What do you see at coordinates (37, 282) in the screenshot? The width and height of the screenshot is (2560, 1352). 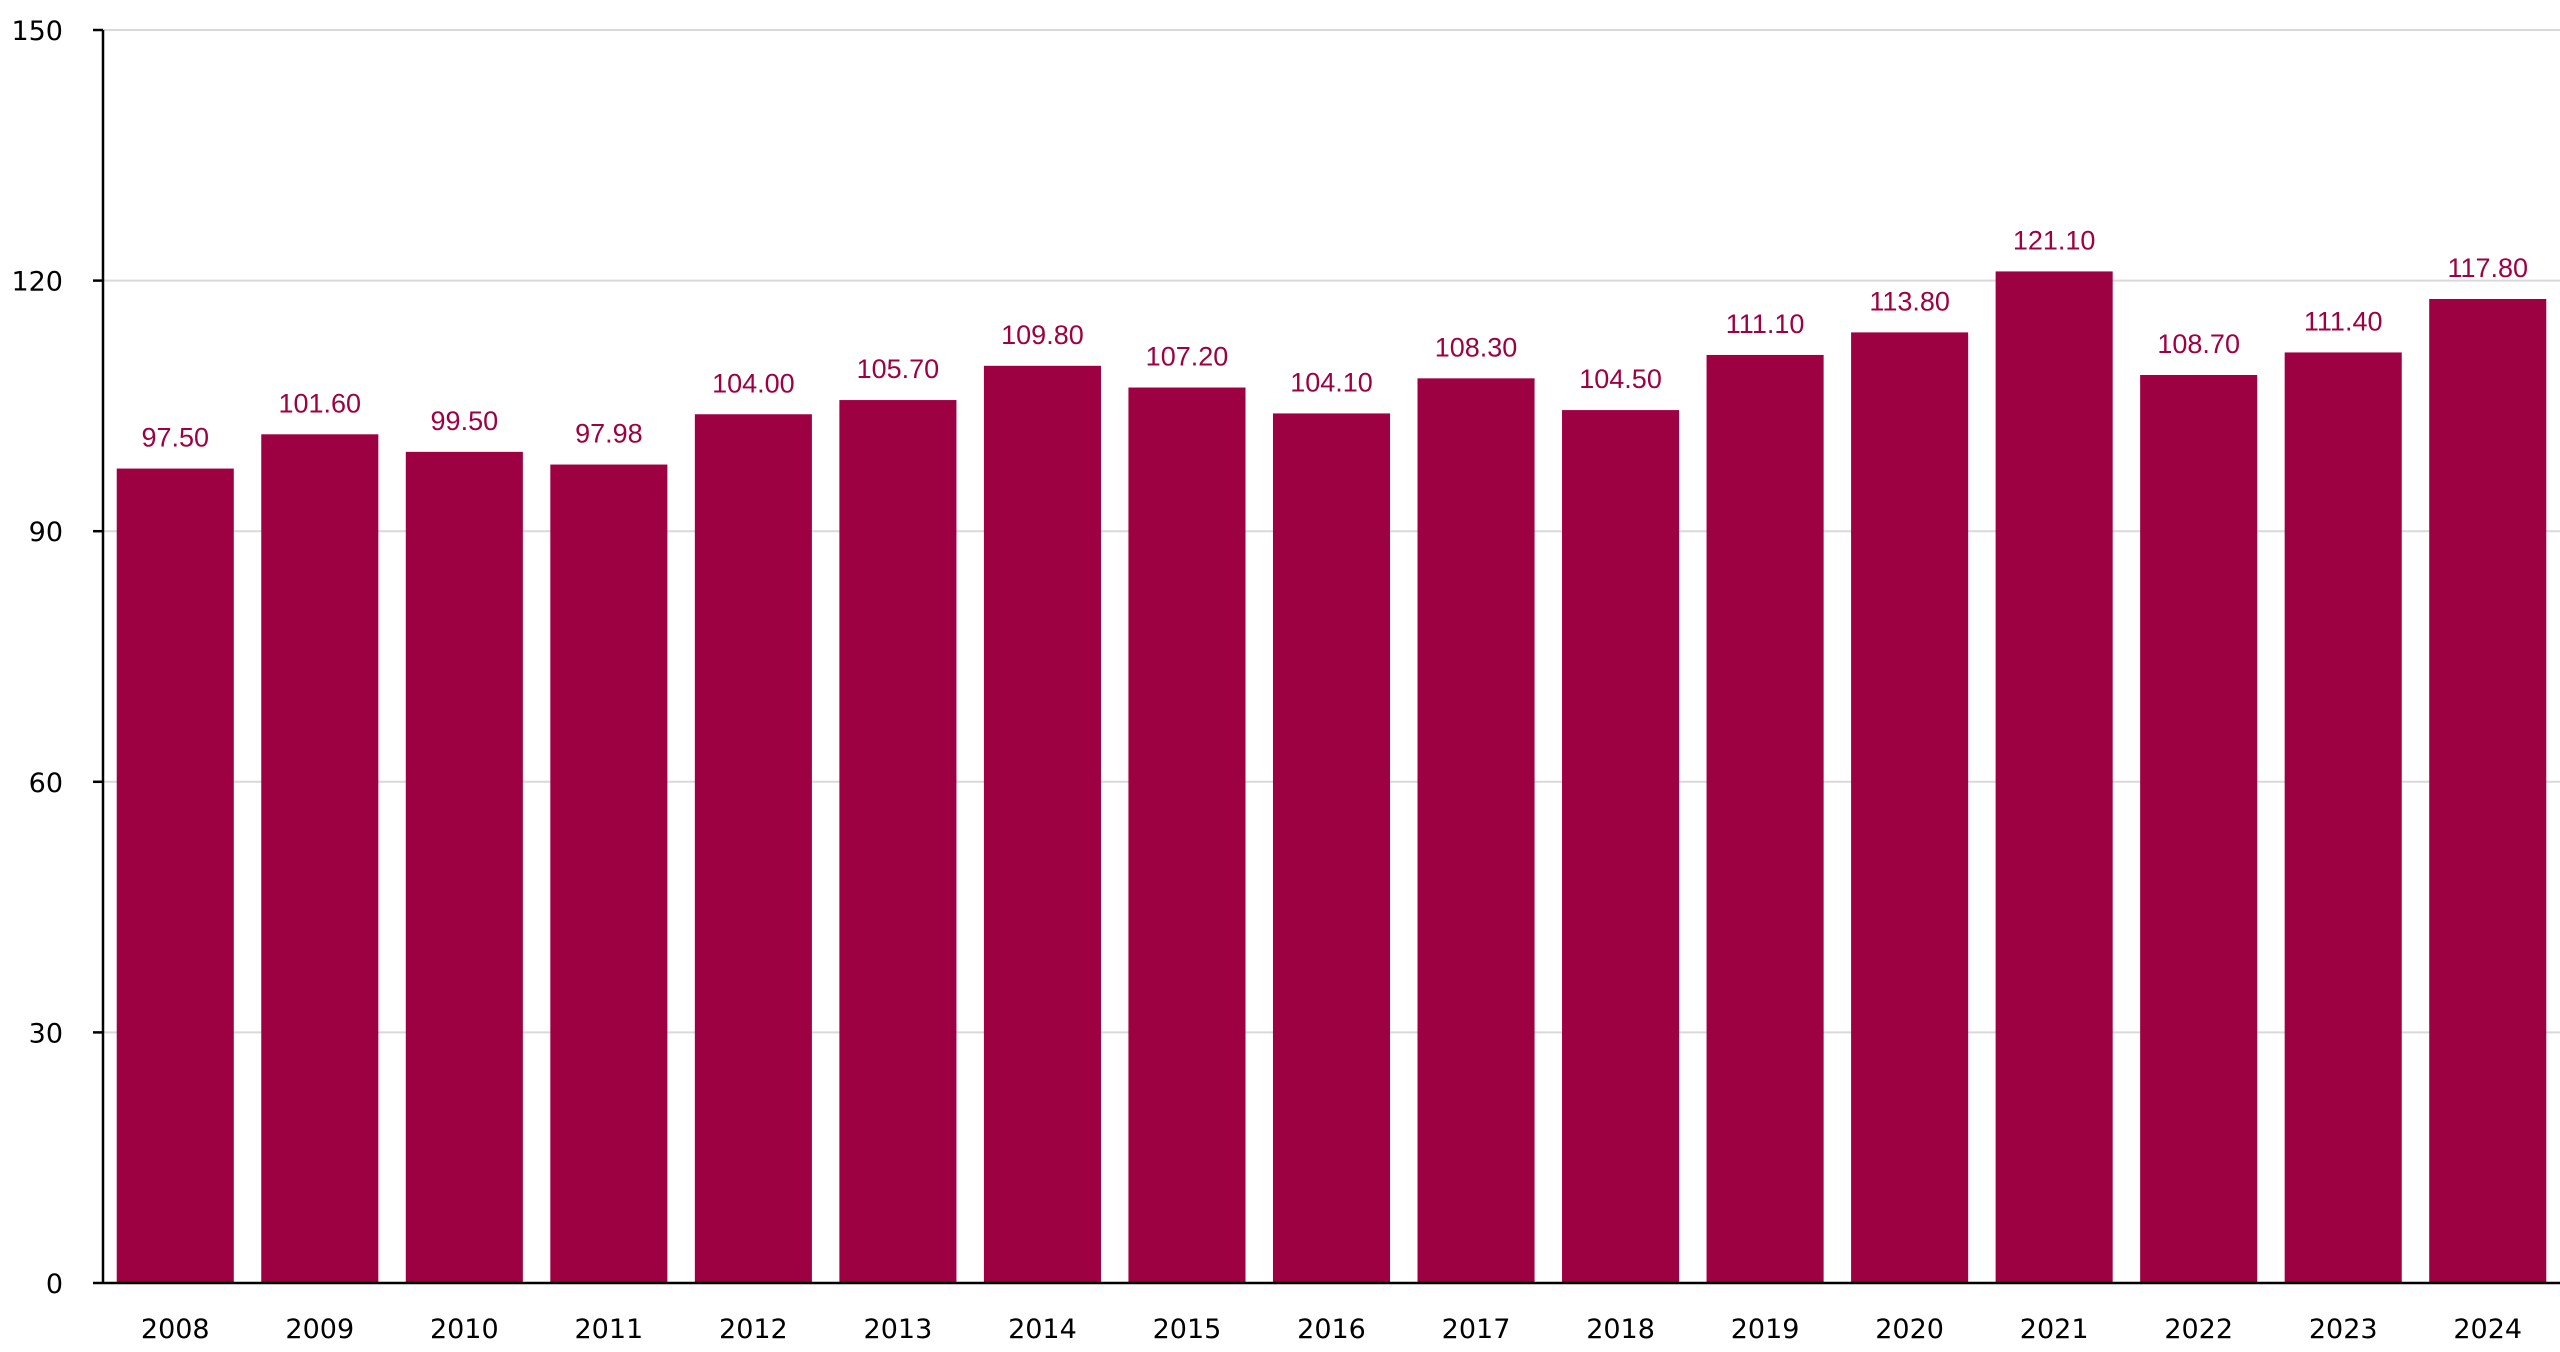 I see `y-tick-label: 120` at bounding box center [37, 282].